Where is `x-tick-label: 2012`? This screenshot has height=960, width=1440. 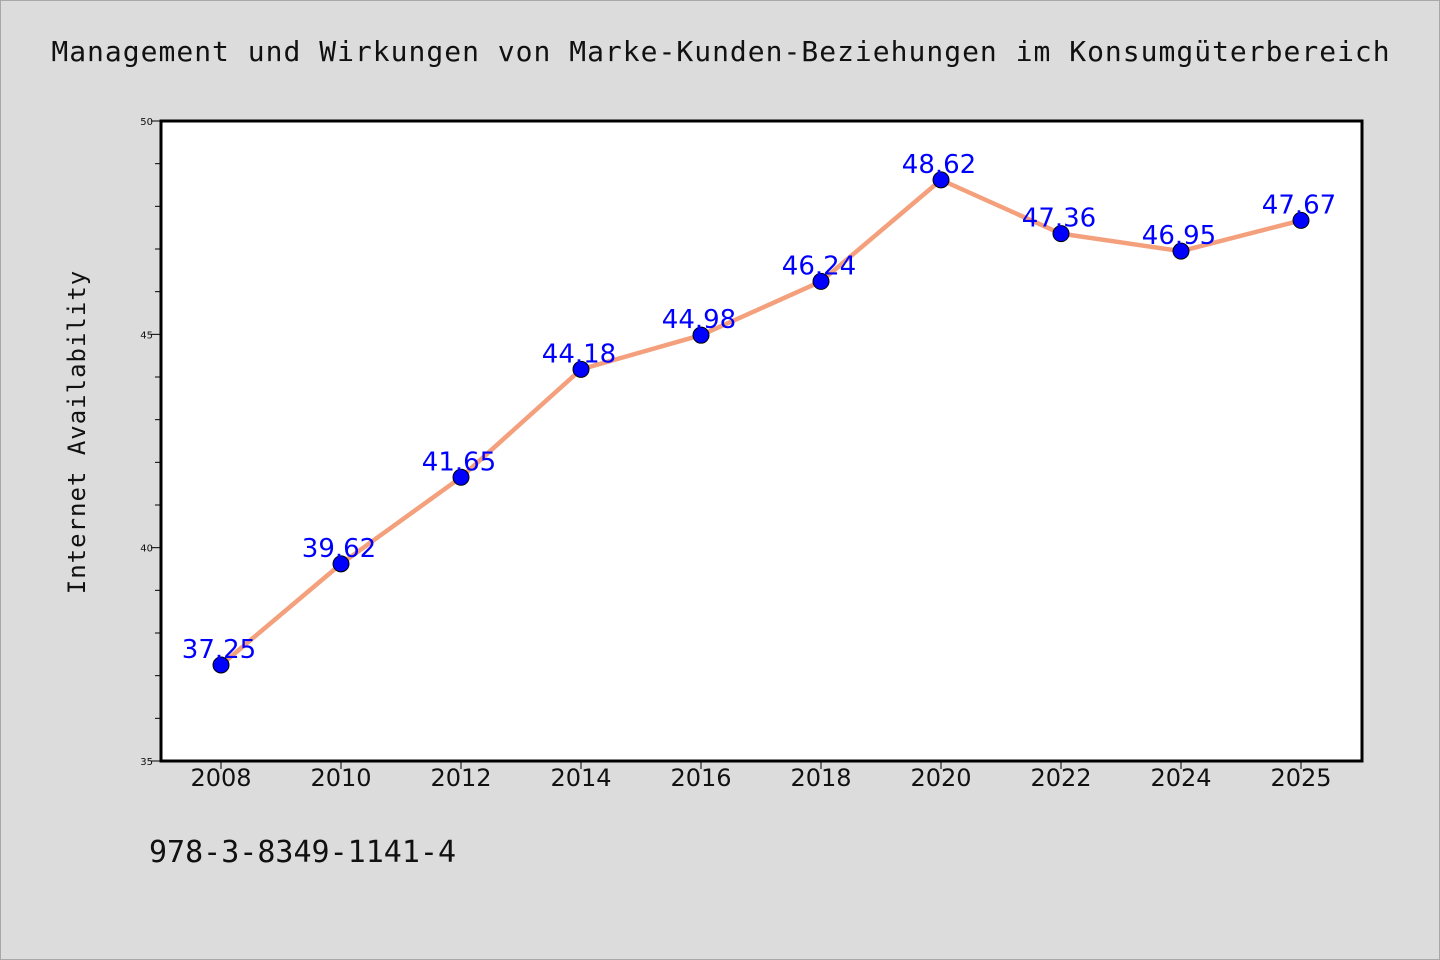
x-tick-label: 2012 is located at coordinates (460, 778).